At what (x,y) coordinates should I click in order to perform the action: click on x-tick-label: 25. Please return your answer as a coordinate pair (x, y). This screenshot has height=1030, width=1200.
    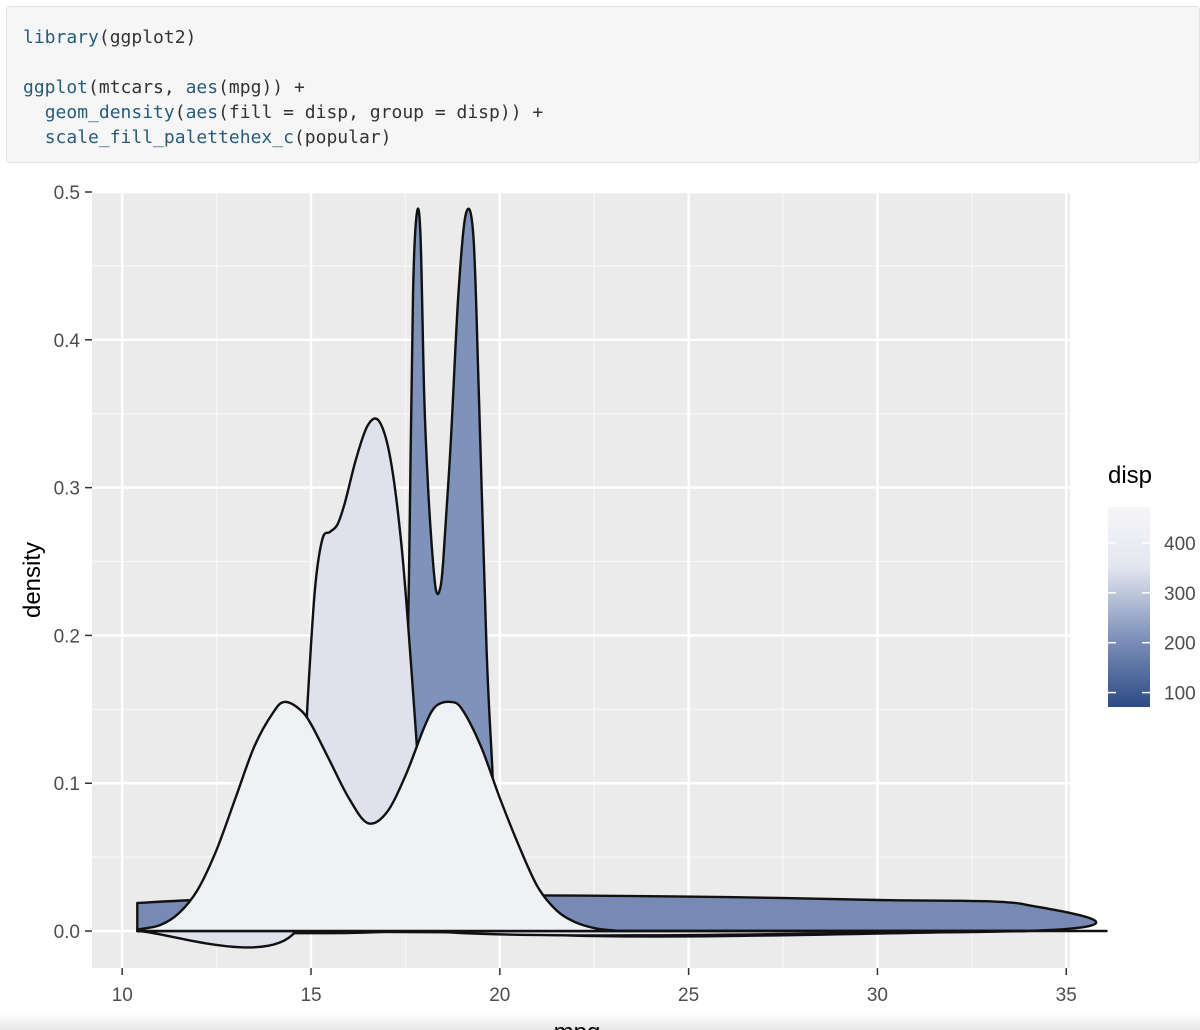
    Looking at the image, I should click on (688, 995).